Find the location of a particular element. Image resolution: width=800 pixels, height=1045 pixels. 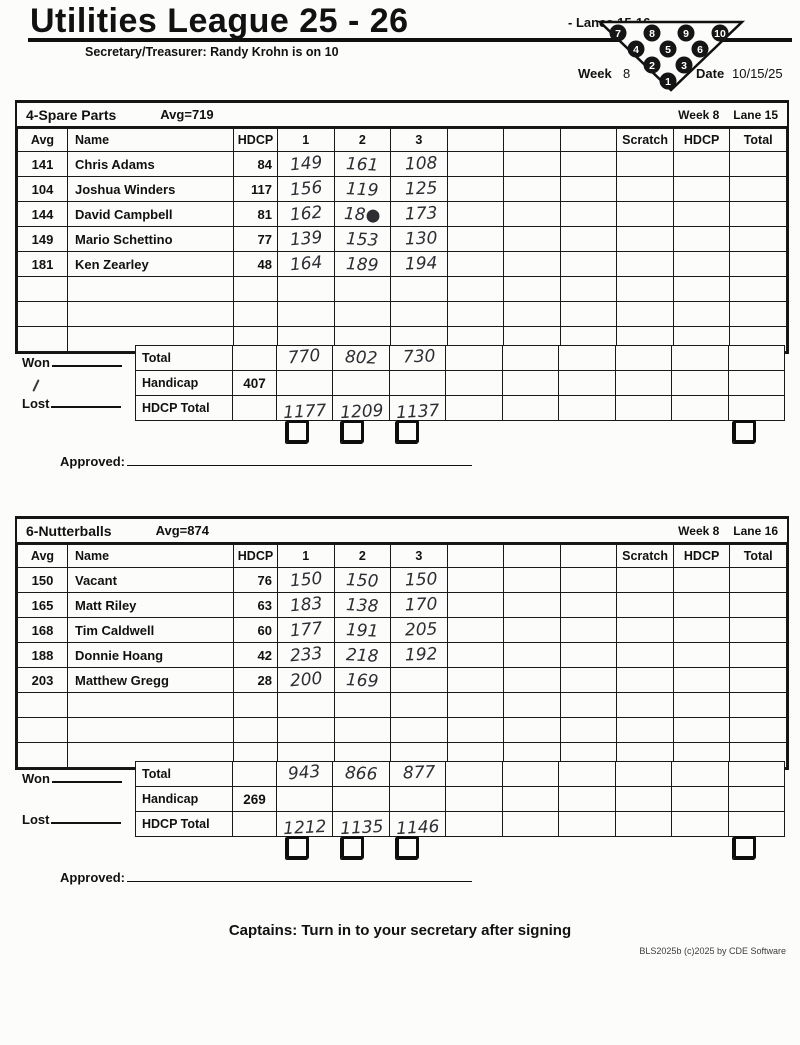

game1-score: 200 is located at coordinates (306, 680).